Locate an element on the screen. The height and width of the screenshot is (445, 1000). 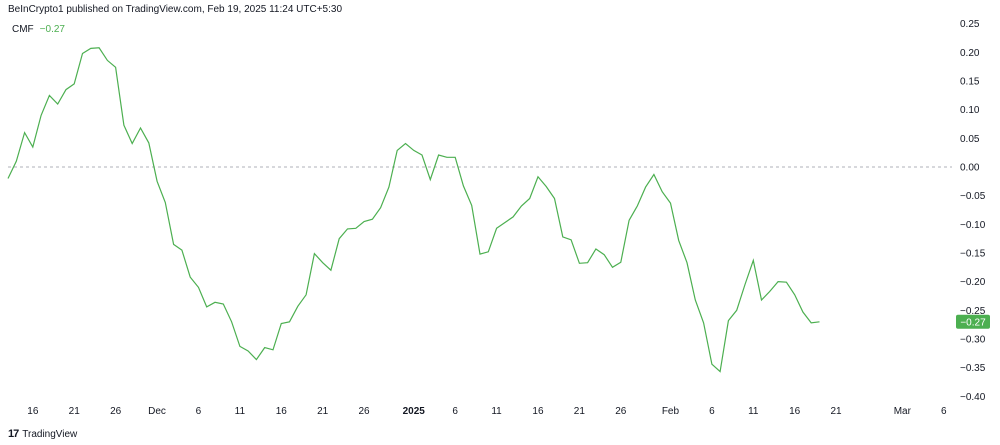
y-tick-label: 0.00 is located at coordinates (970, 168).